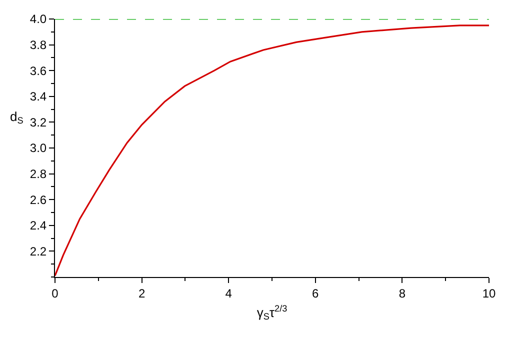  I want to click on y-tick-label: 2.2, so click(38, 251).